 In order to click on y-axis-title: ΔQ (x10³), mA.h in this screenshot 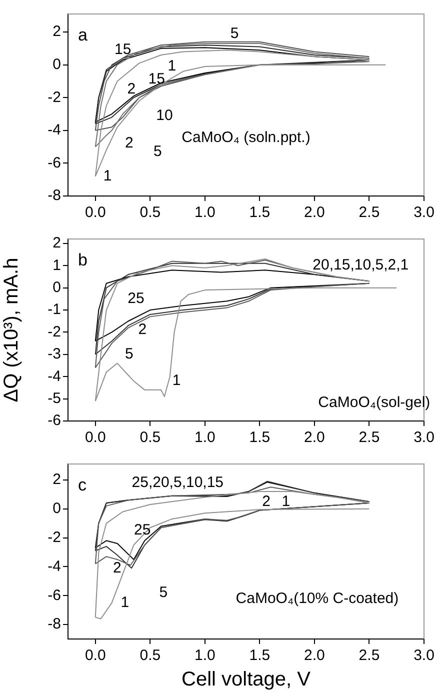, I will do `click(11, 330)`.